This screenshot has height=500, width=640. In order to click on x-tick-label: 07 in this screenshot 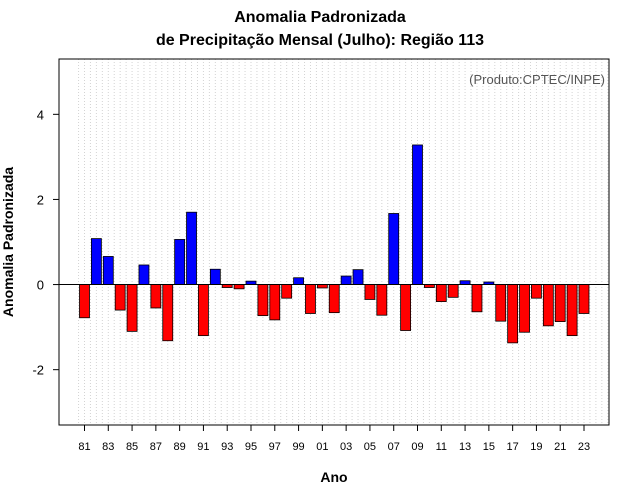, I will do `click(394, 447)`.